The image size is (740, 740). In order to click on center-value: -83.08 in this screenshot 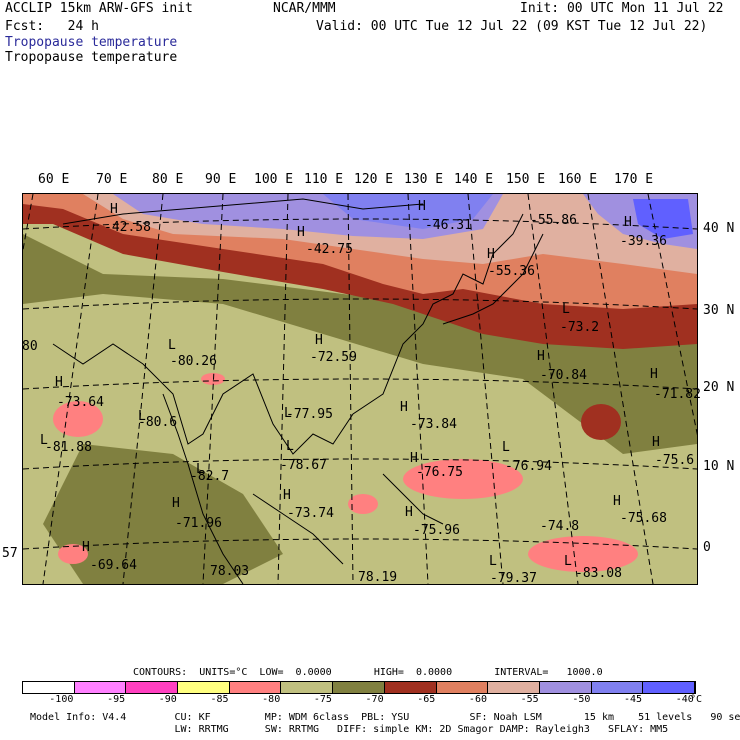, I will do `click(598, 573)`.